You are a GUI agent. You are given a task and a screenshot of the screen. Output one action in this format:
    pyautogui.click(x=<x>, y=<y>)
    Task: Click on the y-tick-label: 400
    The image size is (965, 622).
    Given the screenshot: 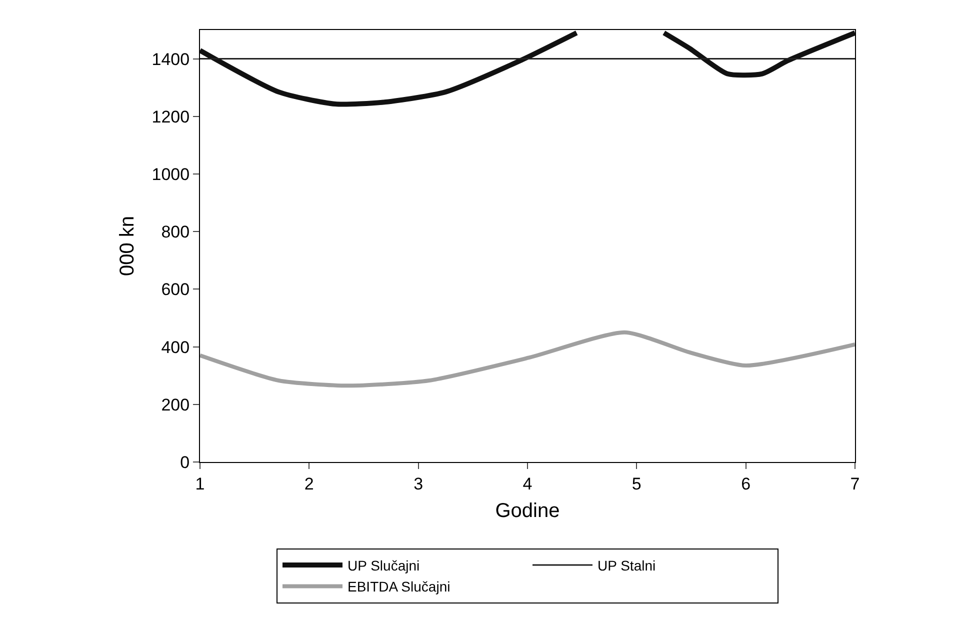 What is the action you would take?
    pyautogui.click(x=175, y=347)
    